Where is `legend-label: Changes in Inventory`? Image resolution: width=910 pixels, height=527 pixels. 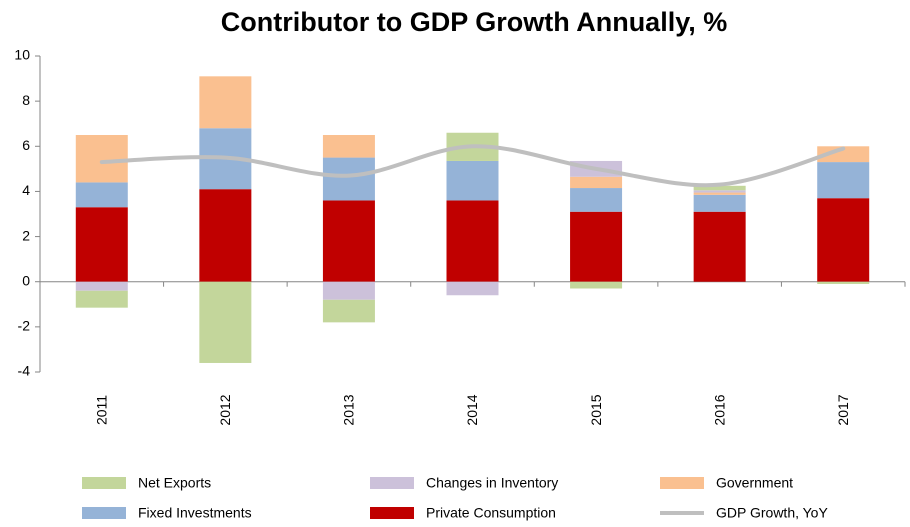 legend-label: Changes in Inventory is located at coordinates (492, 483).